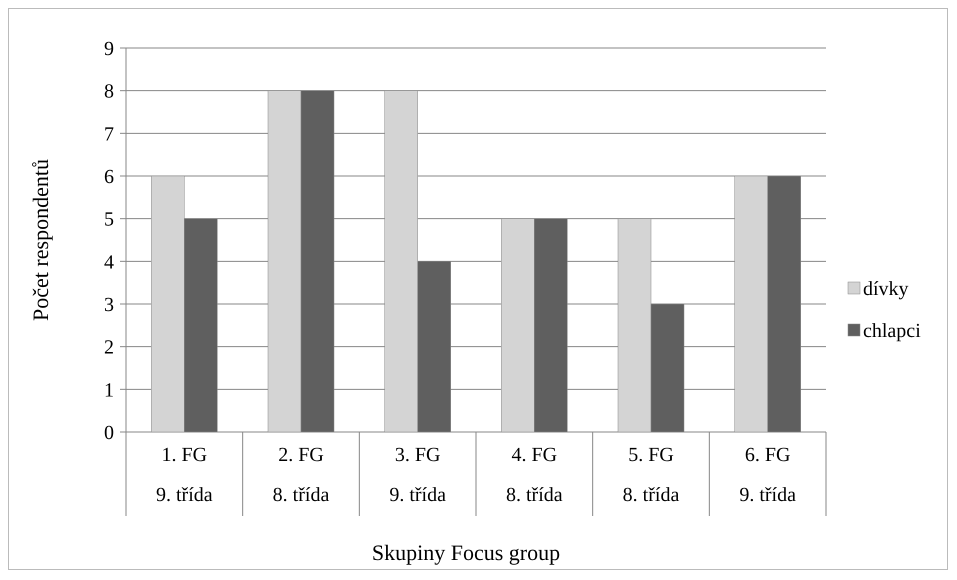 The height and width of the screenshot is (580, 957). What do you see at coordinates (651, 475) in the screenshot?
I see `x-tick-label: 5. FG 8. třída` at bounding box center [651, 475].